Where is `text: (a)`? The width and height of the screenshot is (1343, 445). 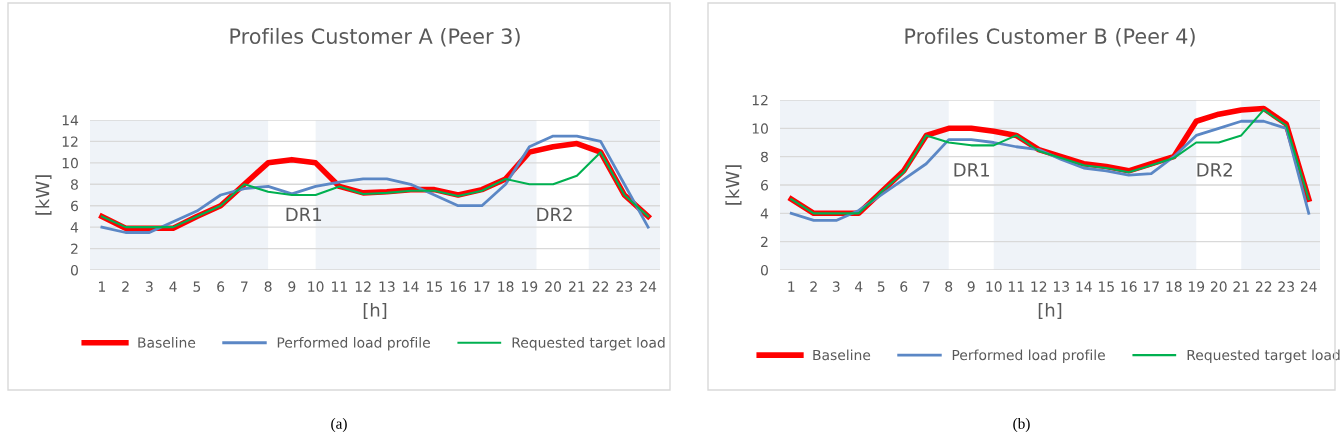
text: (a) is located at coordinates (339, 425).